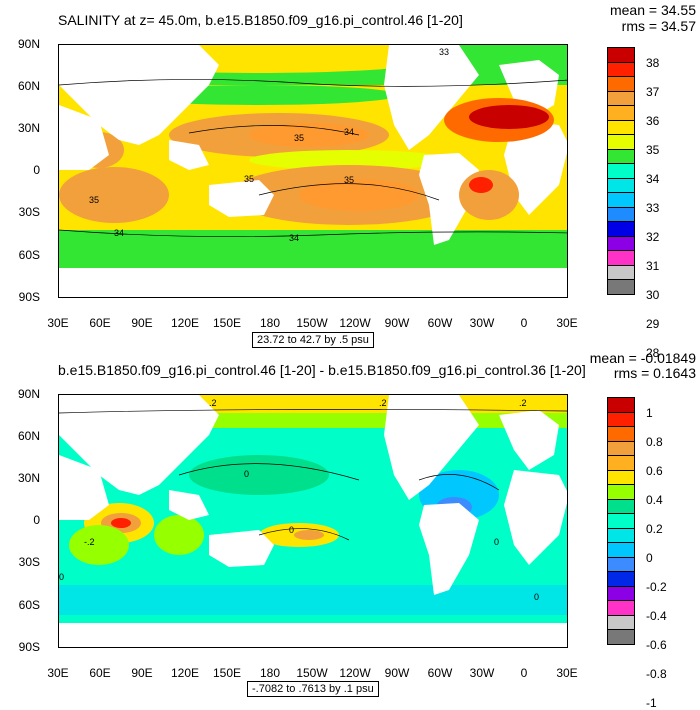  What do you see at coordinates (654, 441) in the screenshot?
I see `colorbar-label: 0.8` at bounding box center [654, 441].